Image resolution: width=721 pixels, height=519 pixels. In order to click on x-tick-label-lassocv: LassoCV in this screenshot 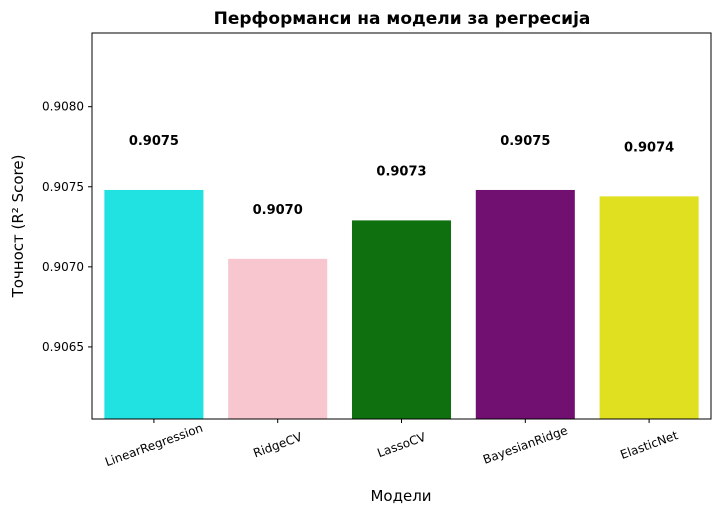, I will do `click(401, 445)`.